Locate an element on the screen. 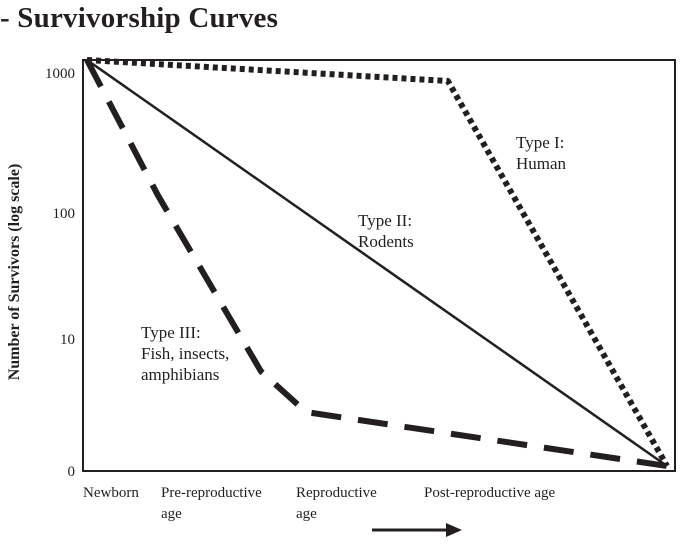  type-ii-label: Rodents is located at coordinates (386, 241).